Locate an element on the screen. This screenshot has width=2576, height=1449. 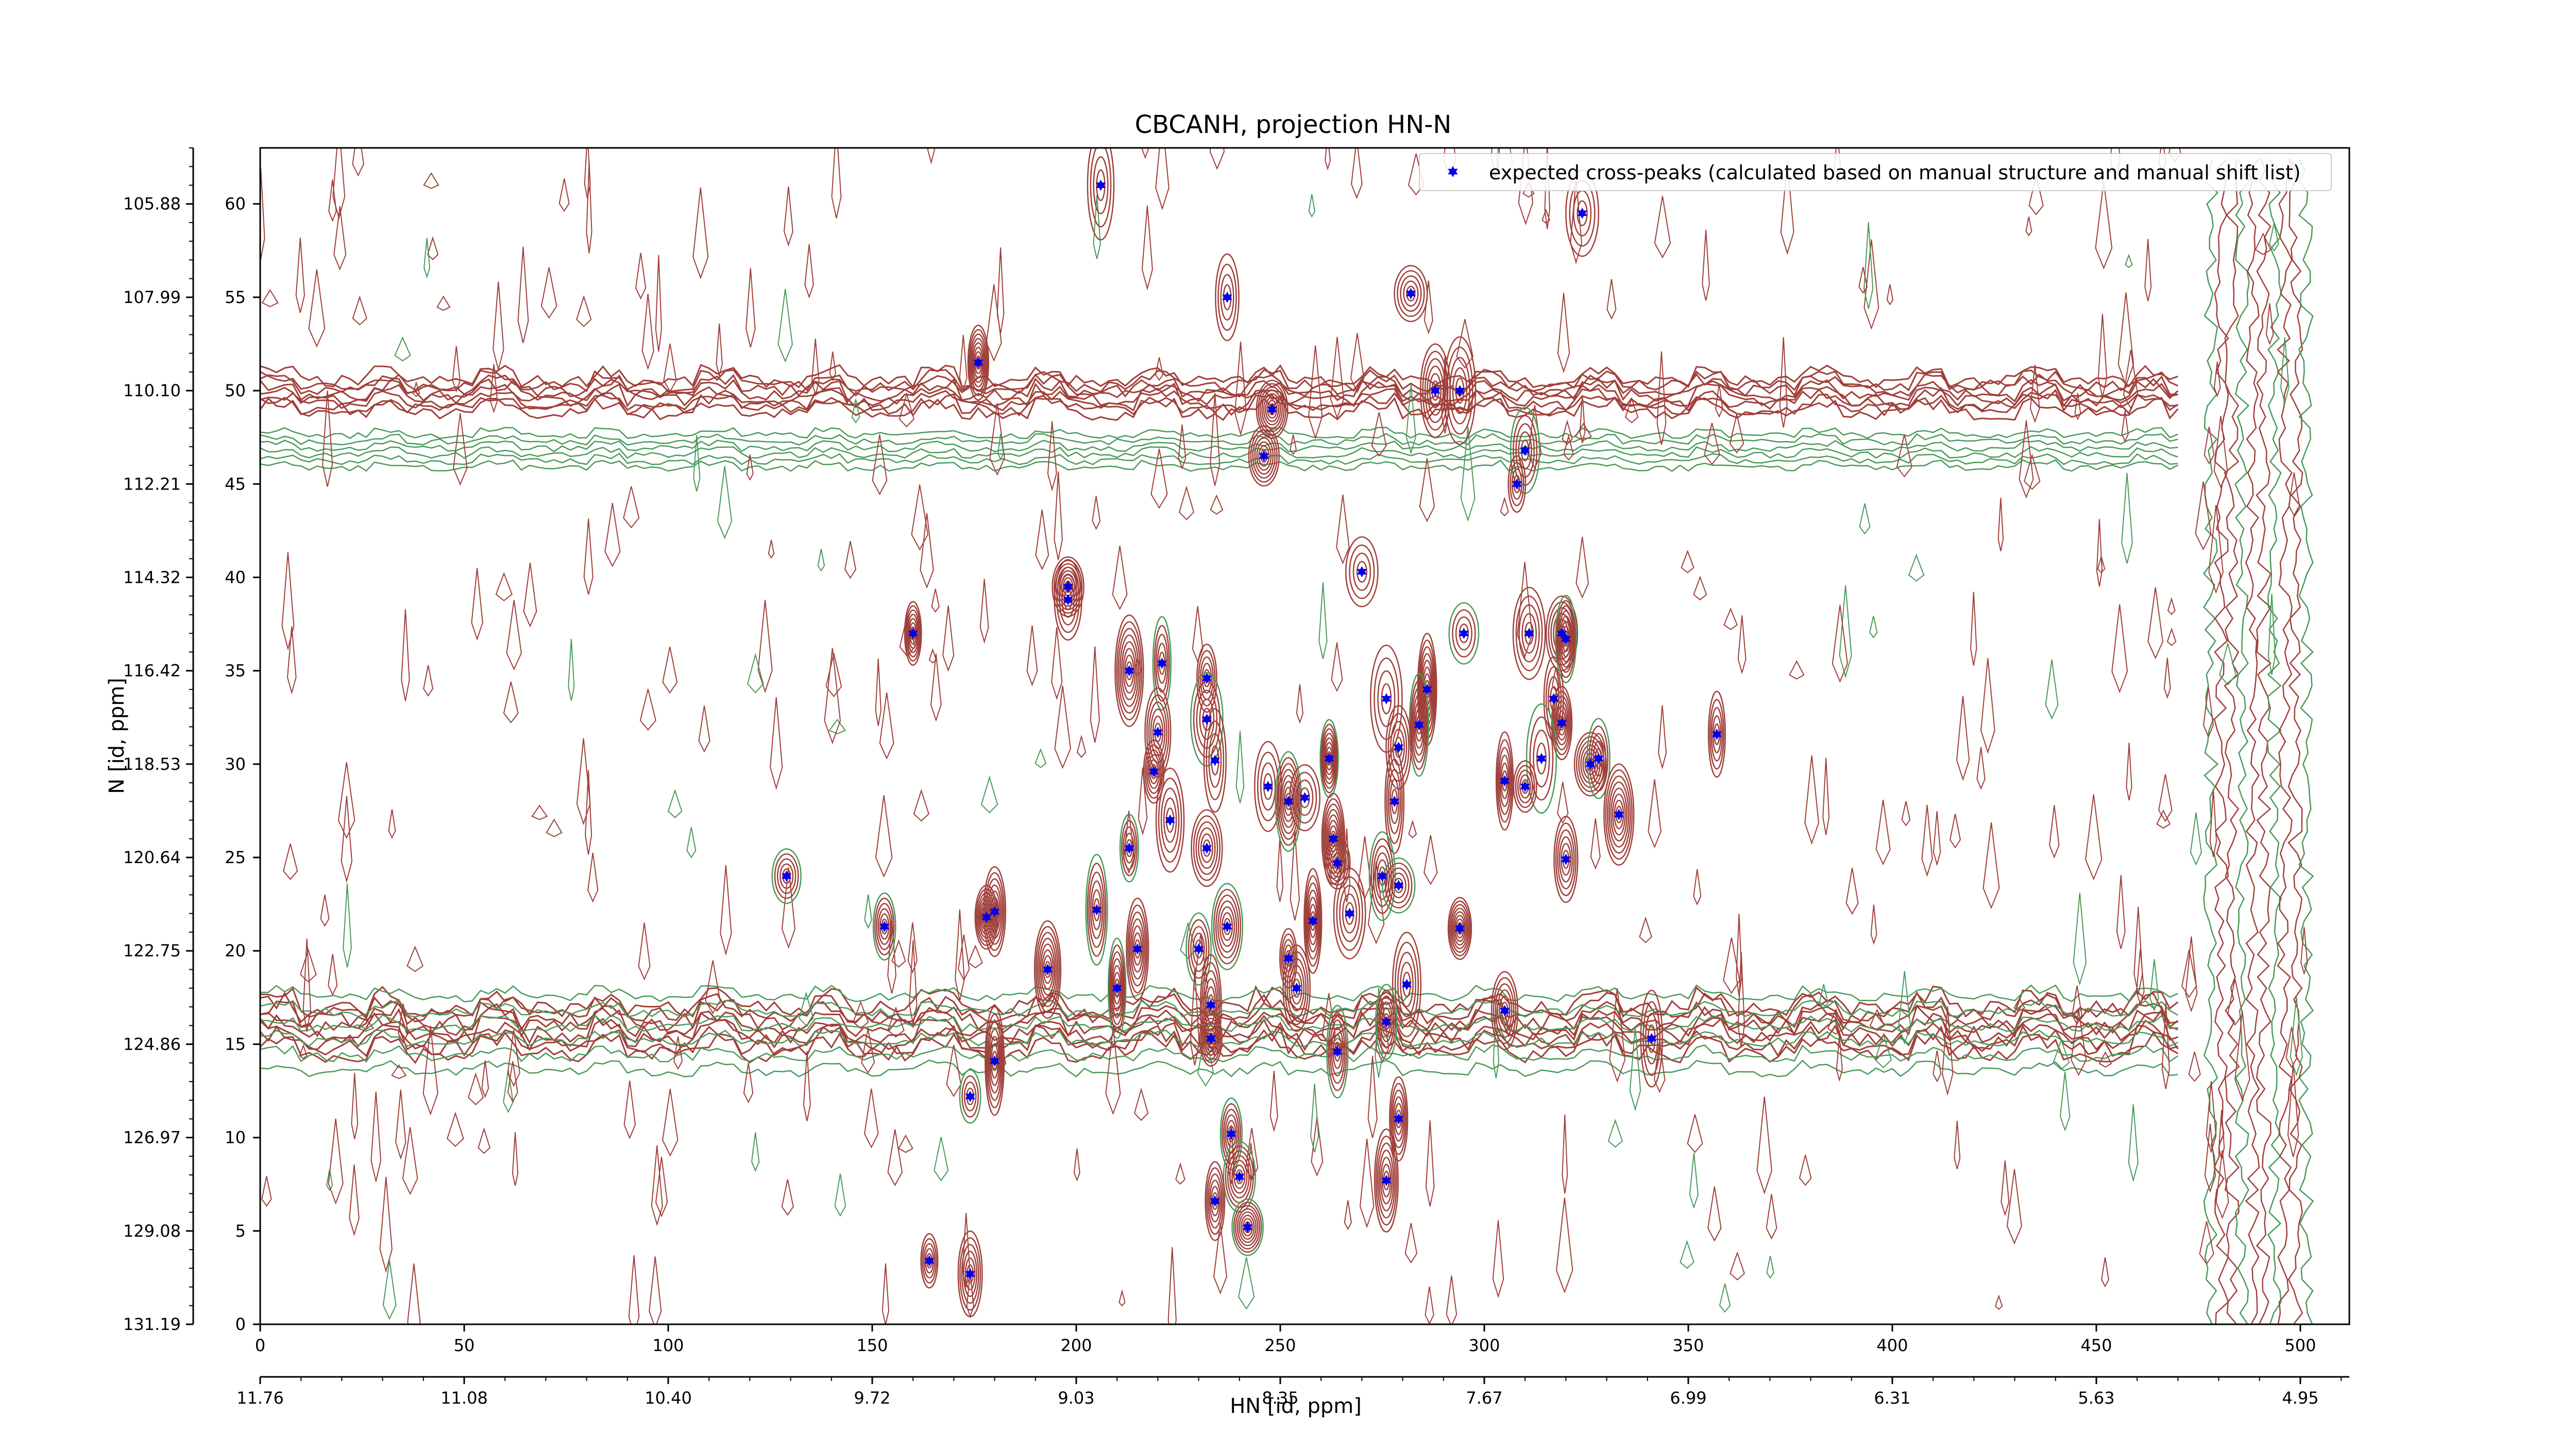
contour-band-upper-red is located at coordinates (1219, 404).